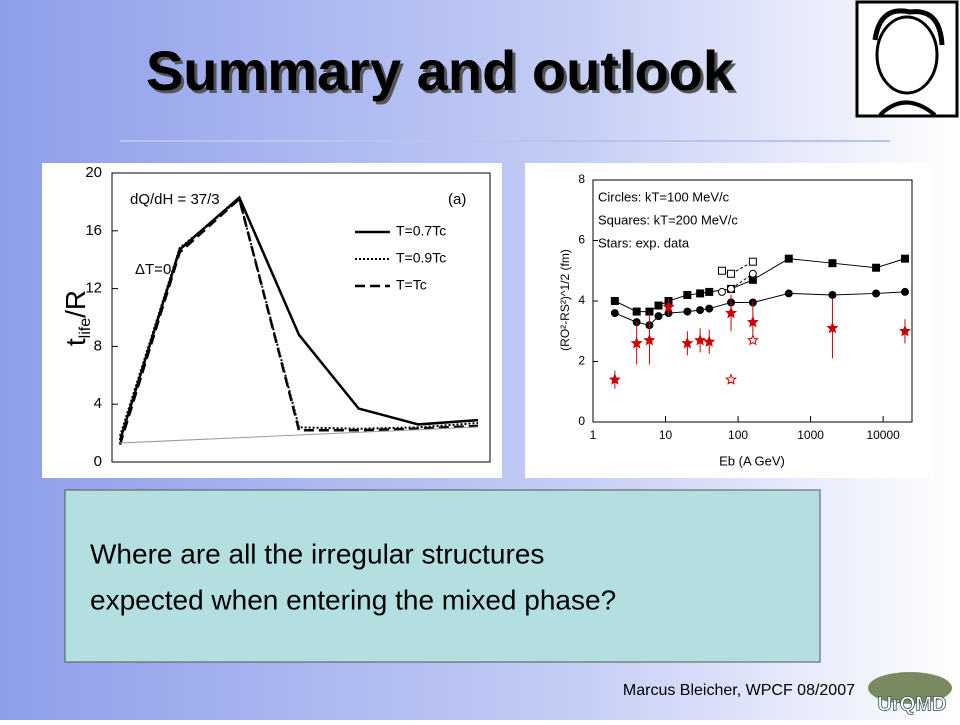 This screenshot has width=960, height=725. Describe the element at coordinates (299, 435) in the screenshot. I see `baseline` at that location.